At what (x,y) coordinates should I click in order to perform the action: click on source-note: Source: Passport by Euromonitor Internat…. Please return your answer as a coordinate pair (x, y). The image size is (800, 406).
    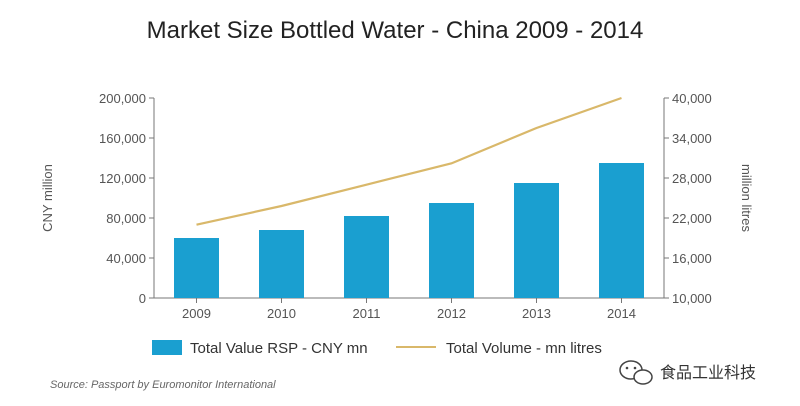
    Looking at the image, I should click on (163, 385).